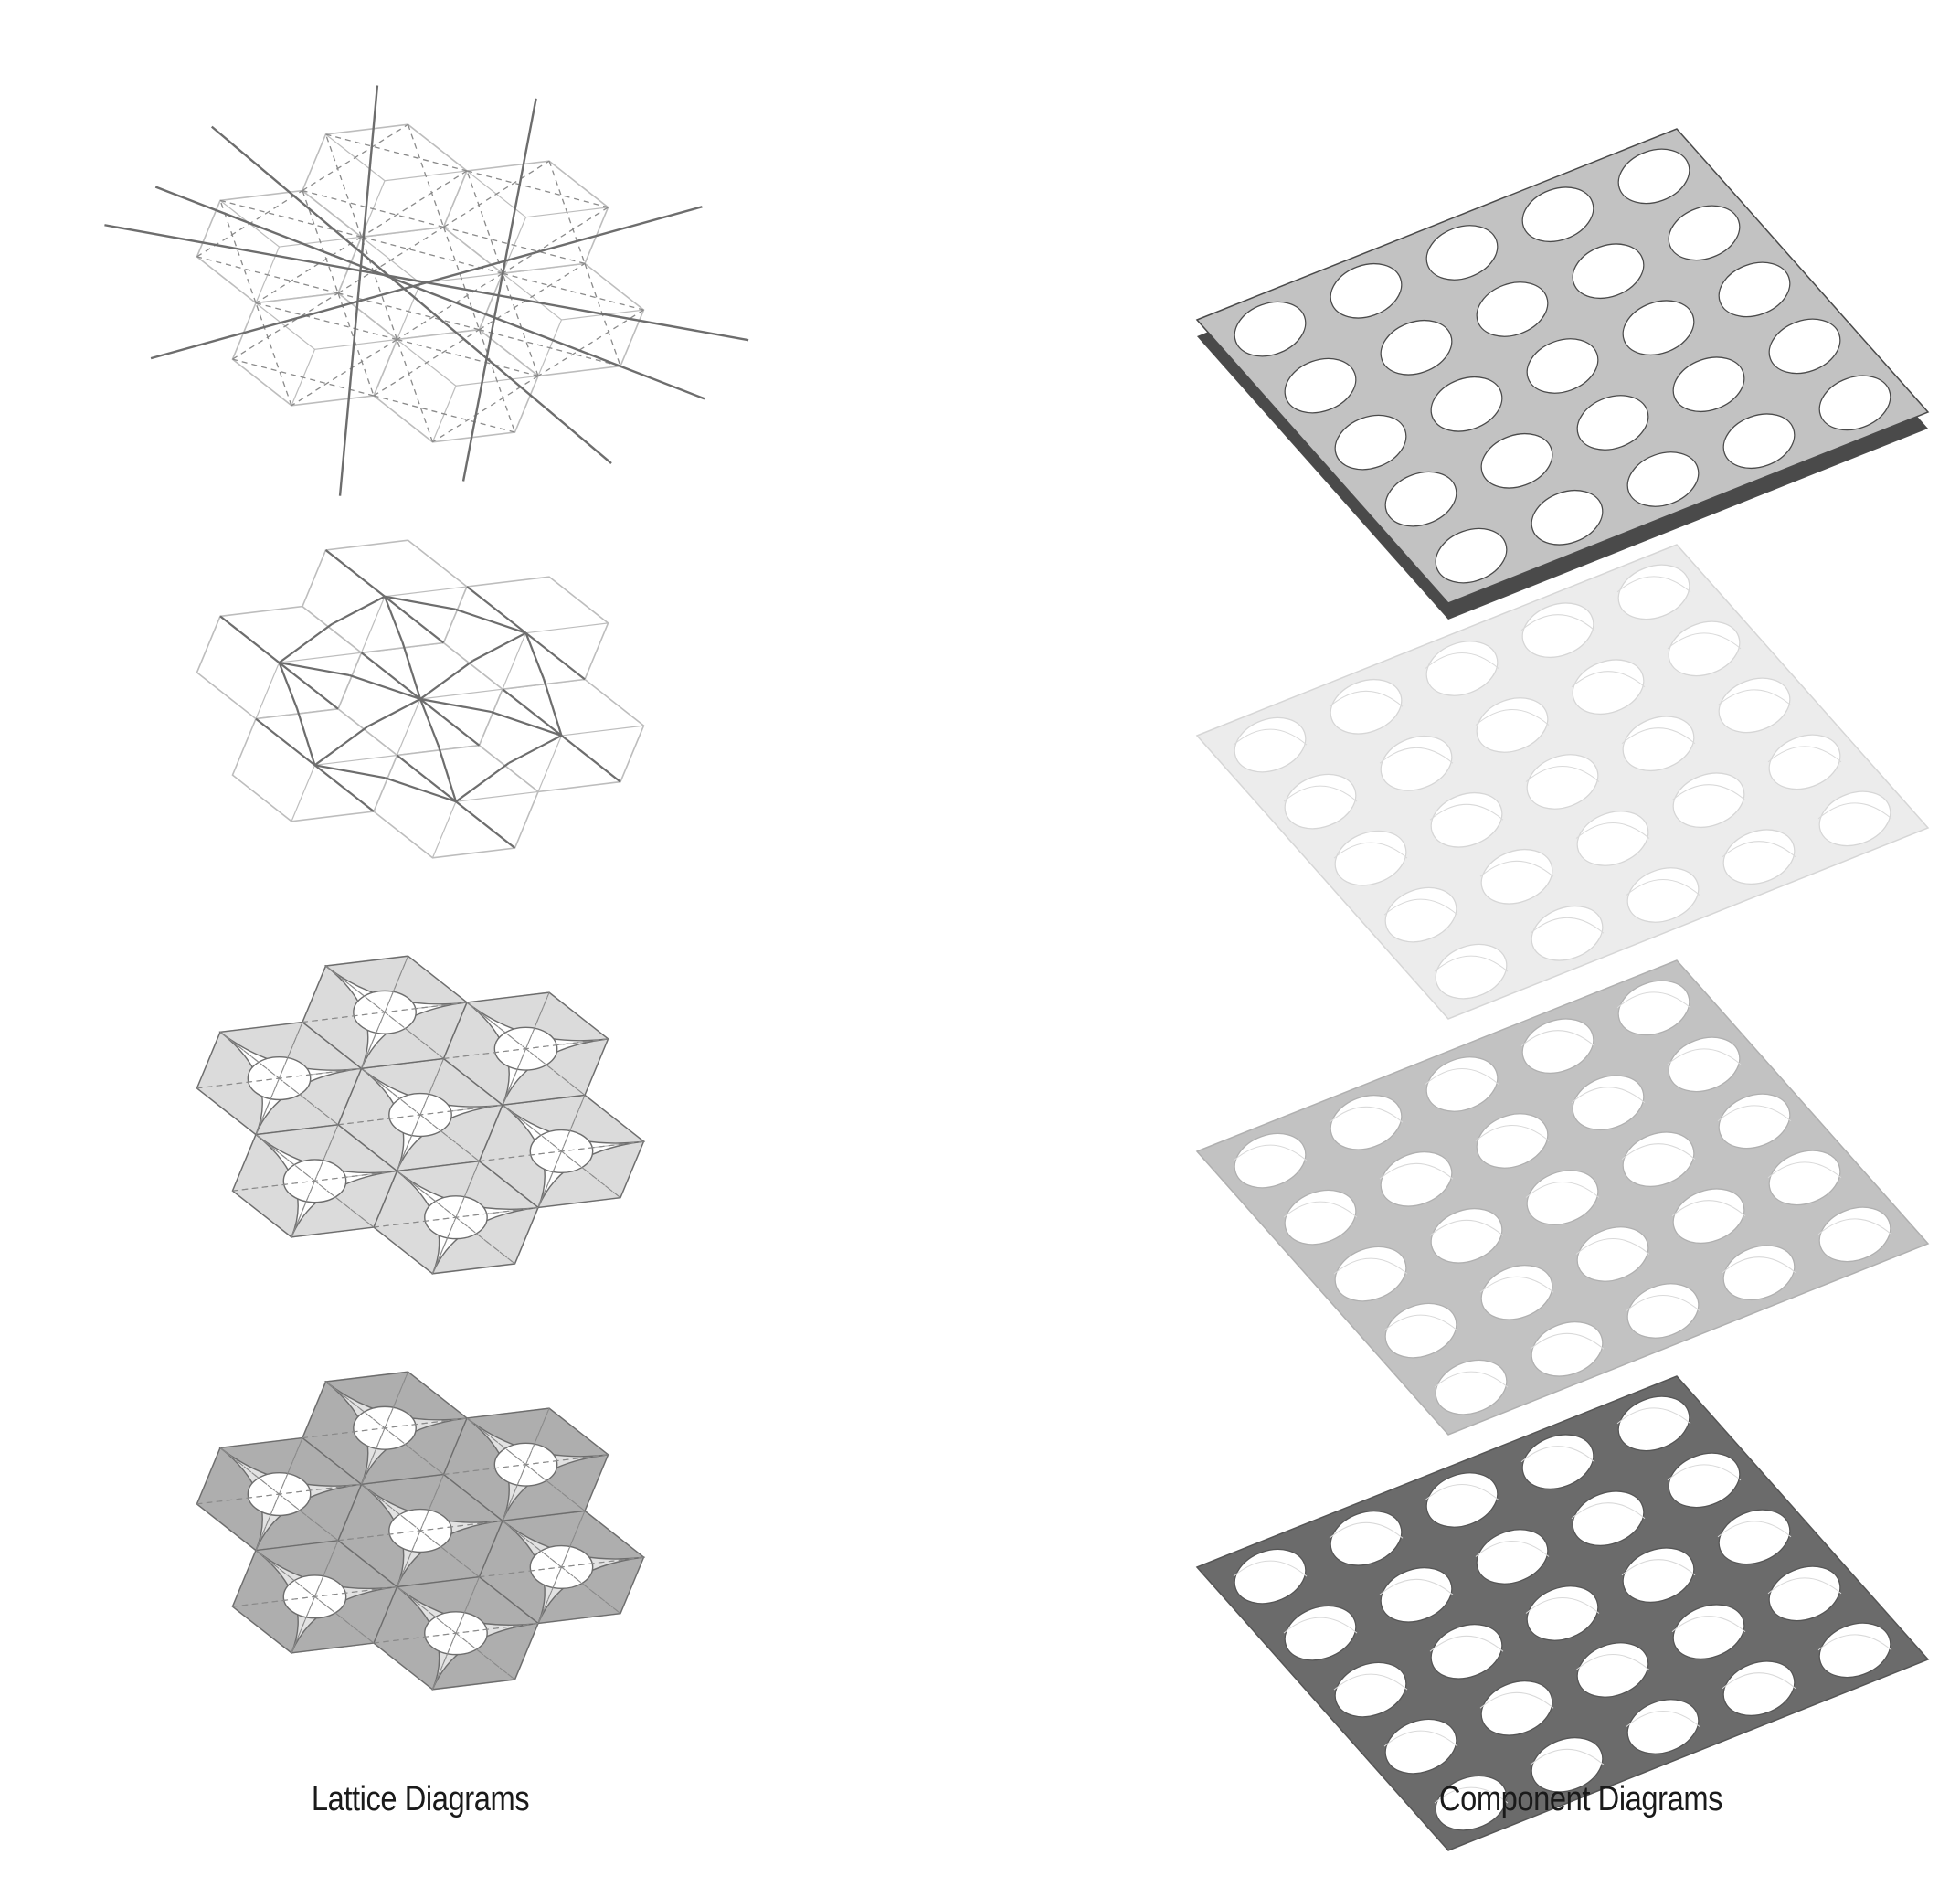 This screenshot has height=1887, width=1960. Describe the element at coordinates (1562, 1613) in the screenshot. I see `component-4-panel` at that location.